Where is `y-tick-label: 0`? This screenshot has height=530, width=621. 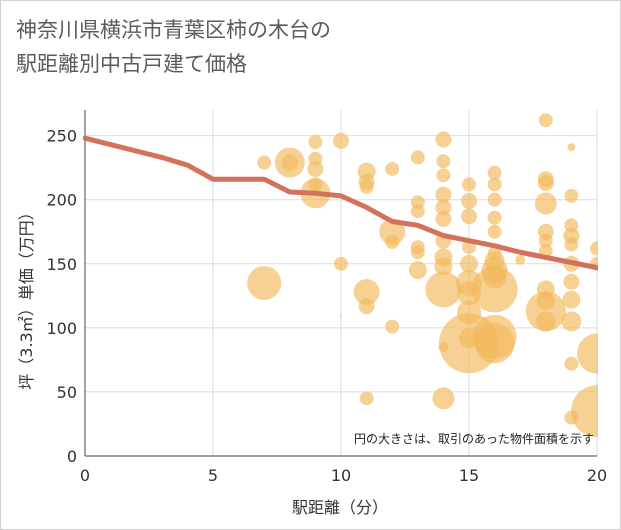
y-tick-label: 0 is located at coordinates (72, 456).